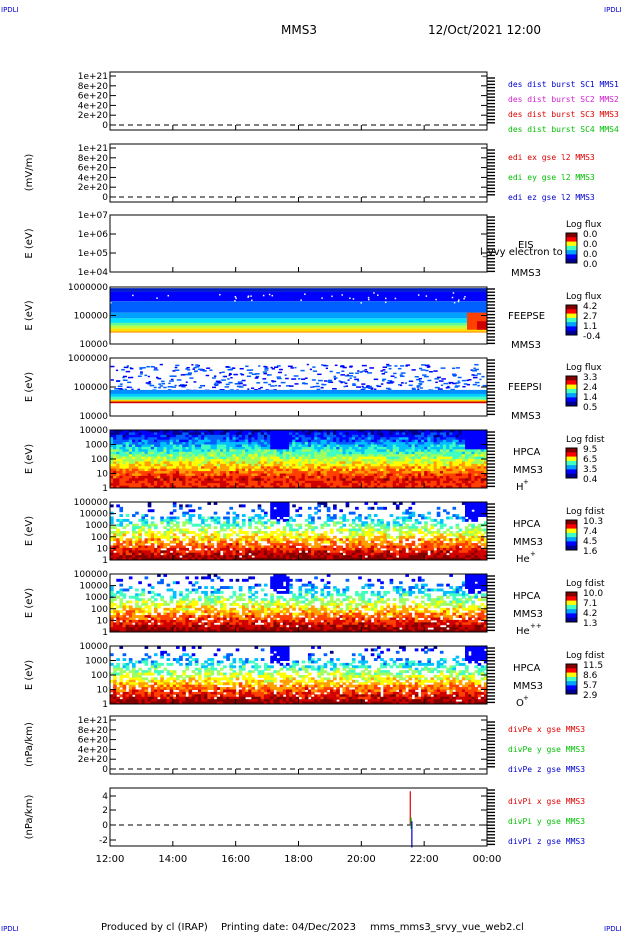 The height and width of the screenshot is (934, 630). What do you see at coordinates (590, 245) in the screenshot?
I see `colorbar-tick-label: 0.0` at bounding box center [590, 245].